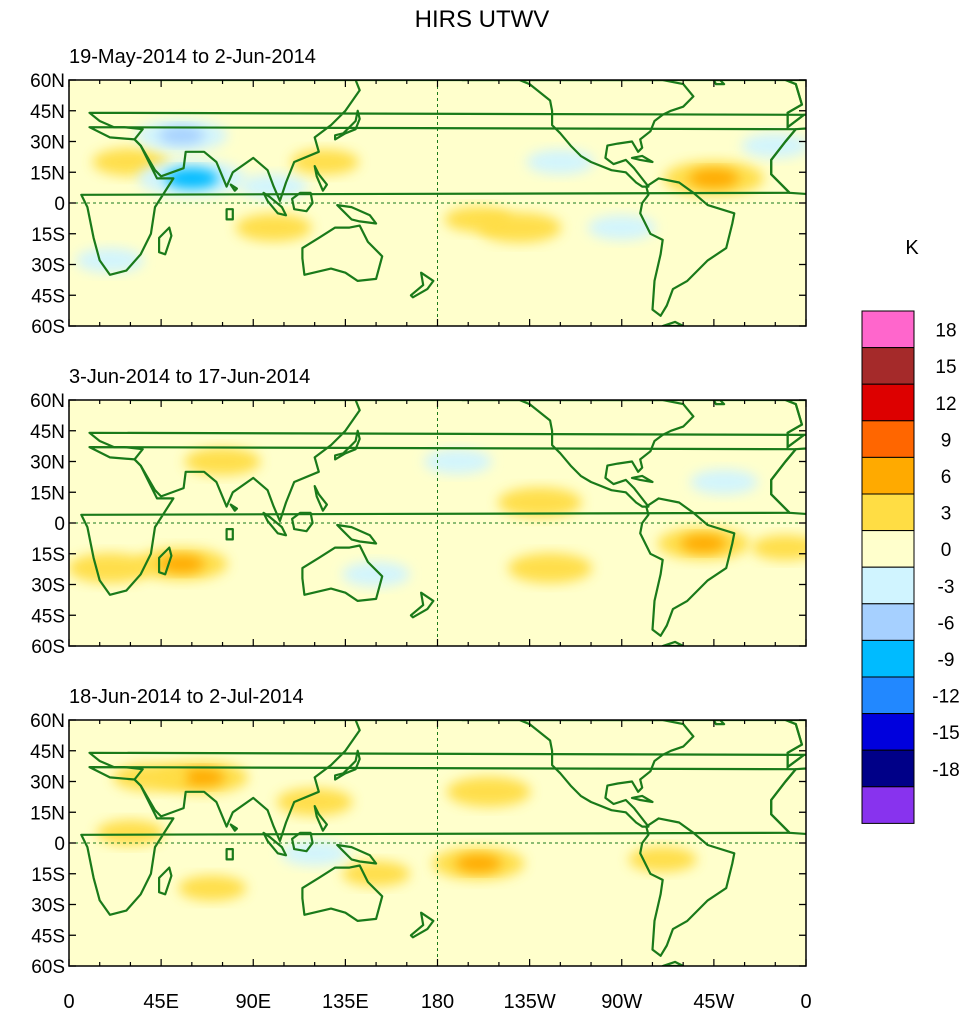 Image resolution: width=964 pixels, height=1013 pixels. I want to click on x-tick-label: 135E, so click(345, 1002).